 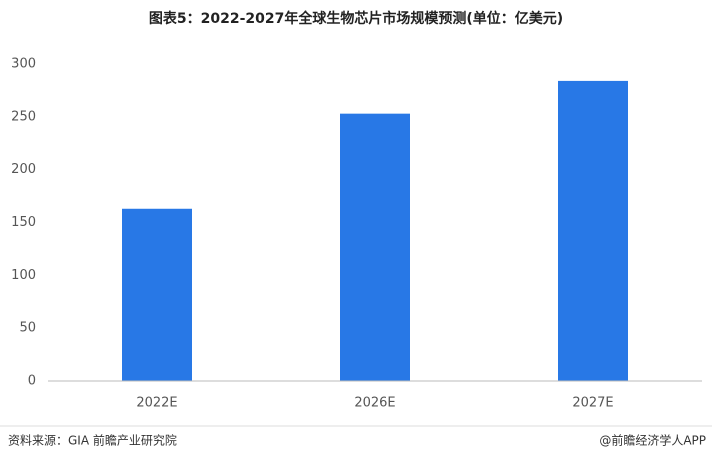 I want to click on y-tick-label: 300, so click(x=23, y=64).